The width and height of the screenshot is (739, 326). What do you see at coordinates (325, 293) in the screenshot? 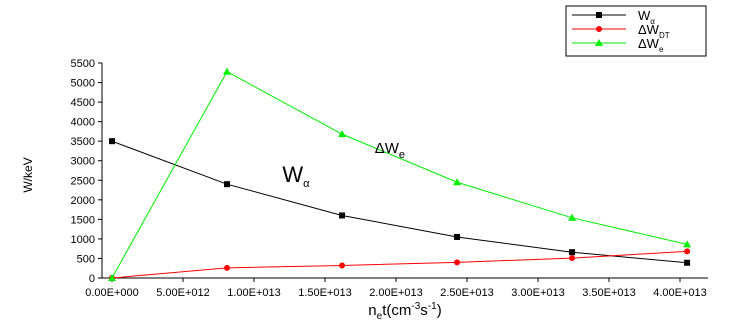
I see `x-tick-label: 1.50E+013` at bounding box center [325, 293].